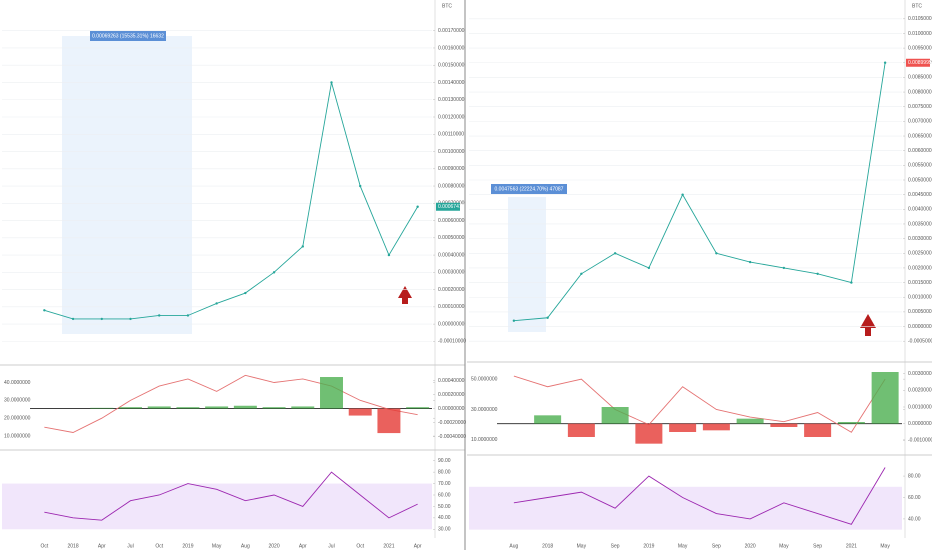  Describe the element at coordinates (451, 238) in the screenshot. I see `y-tick-label: 0.00050000` at that location.